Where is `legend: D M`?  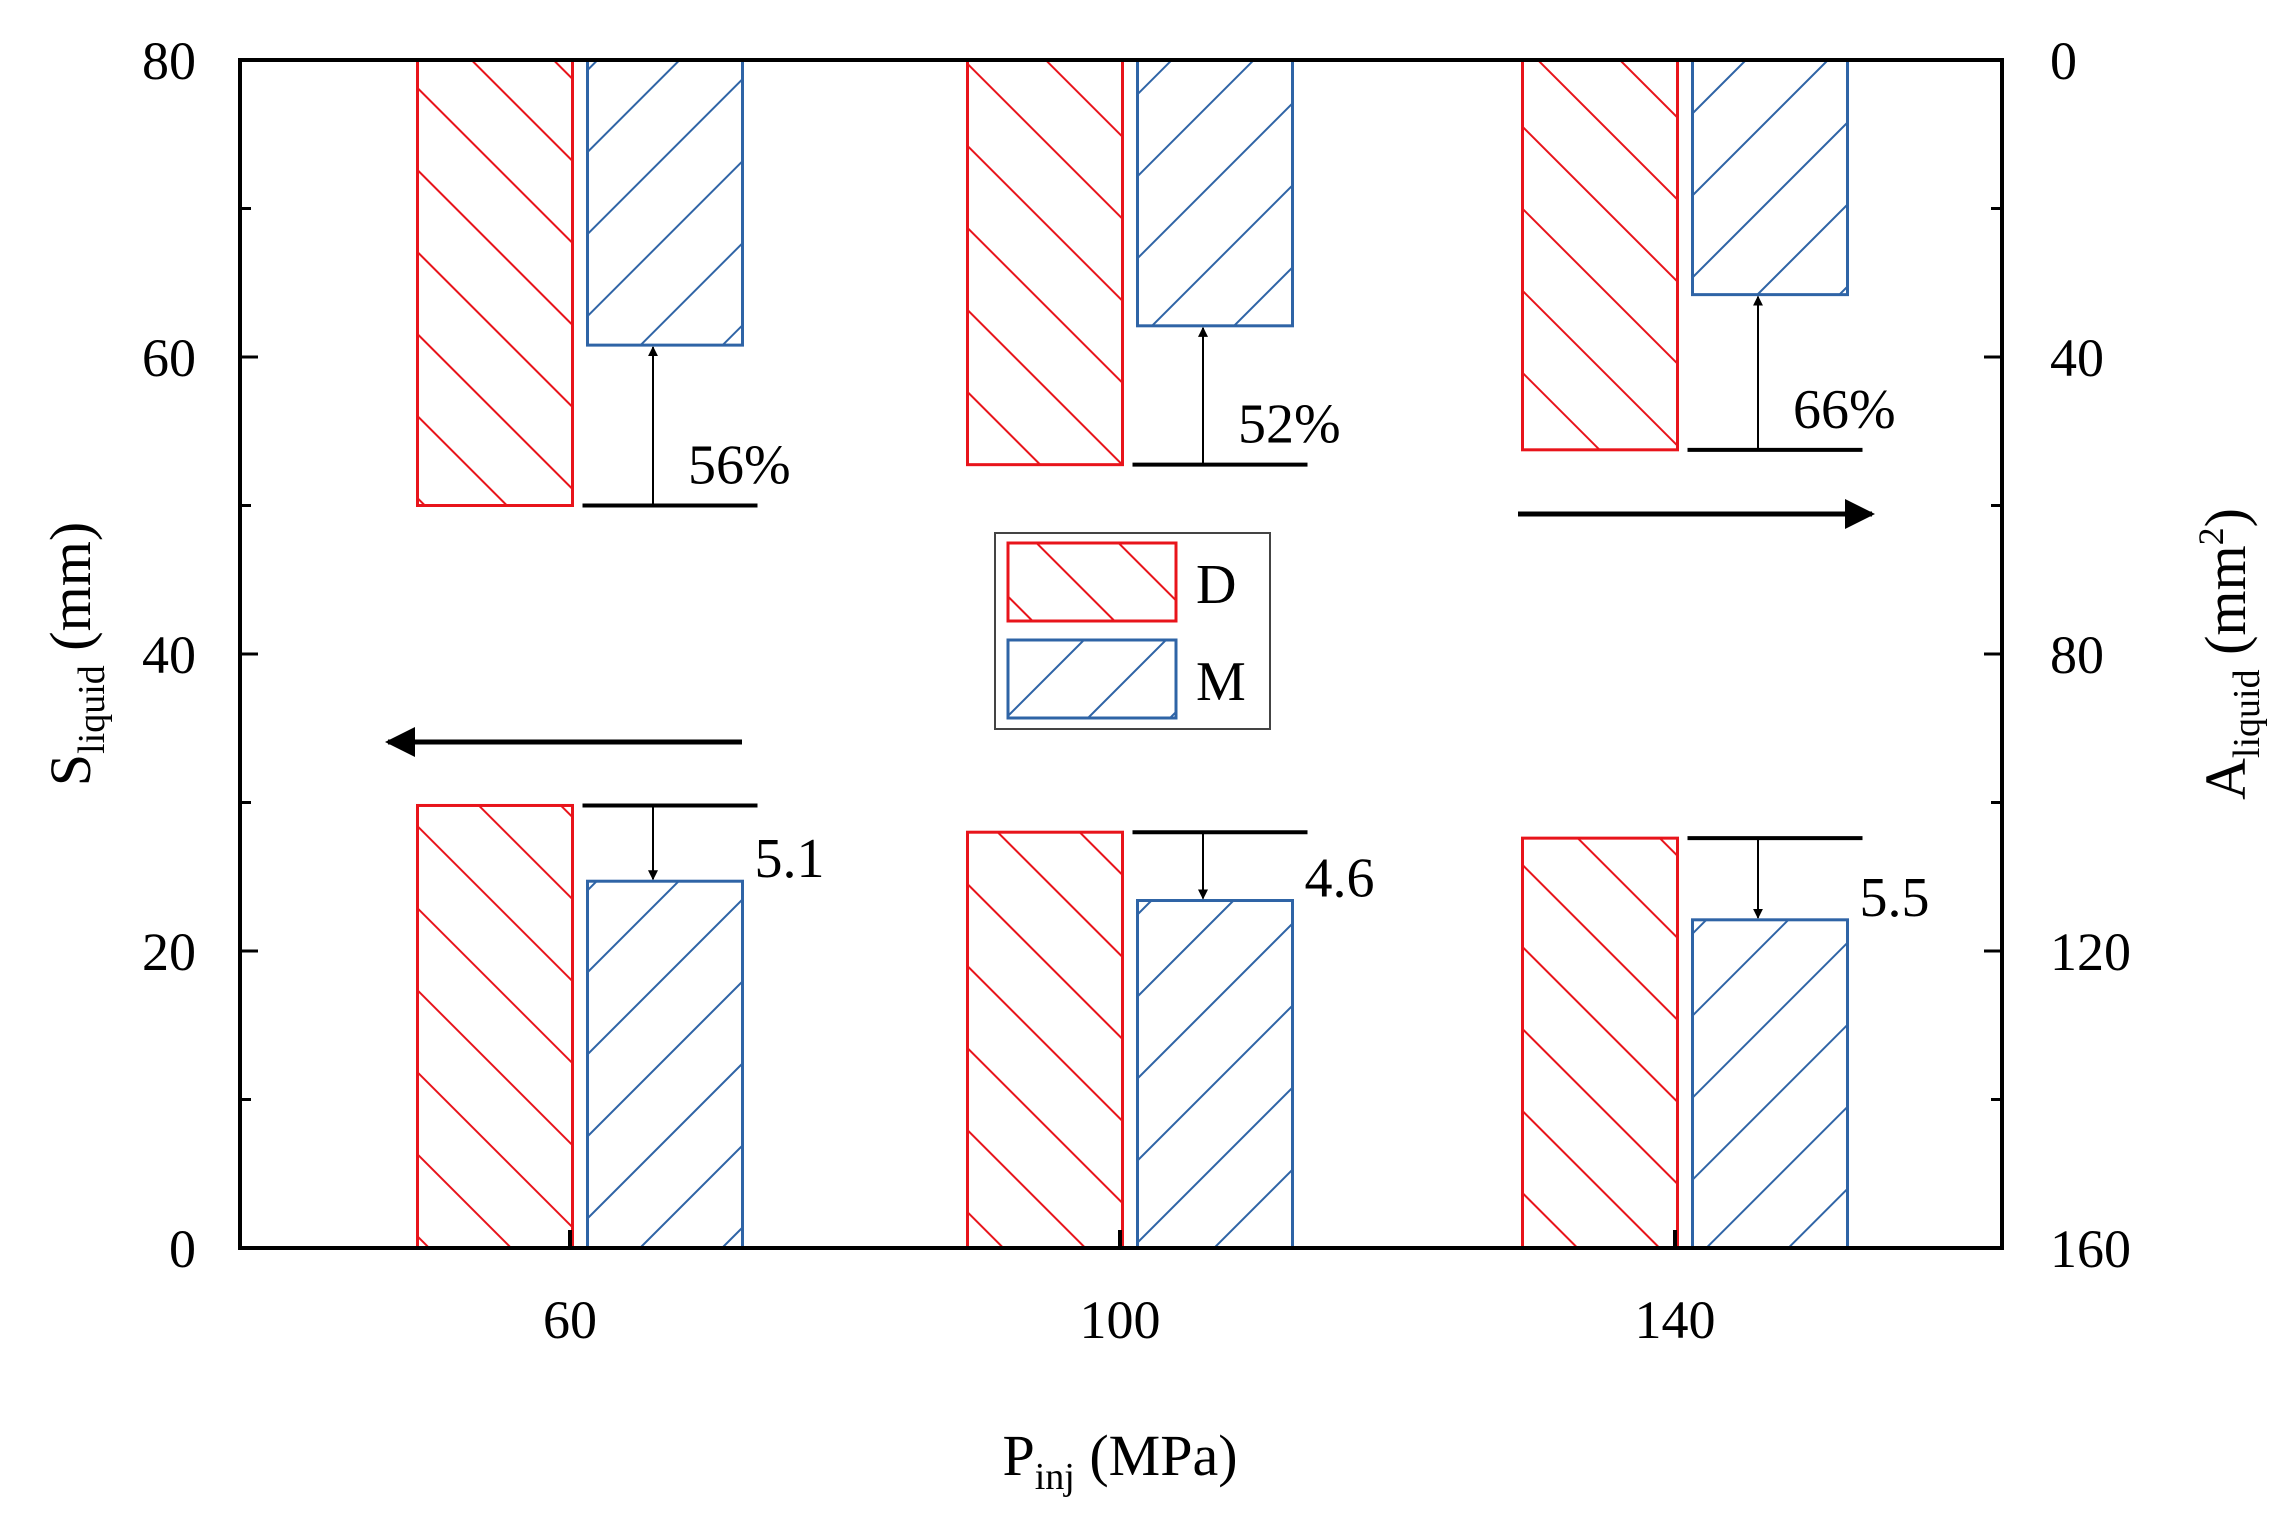 legend: D M is located at coordinates (1132, 631).